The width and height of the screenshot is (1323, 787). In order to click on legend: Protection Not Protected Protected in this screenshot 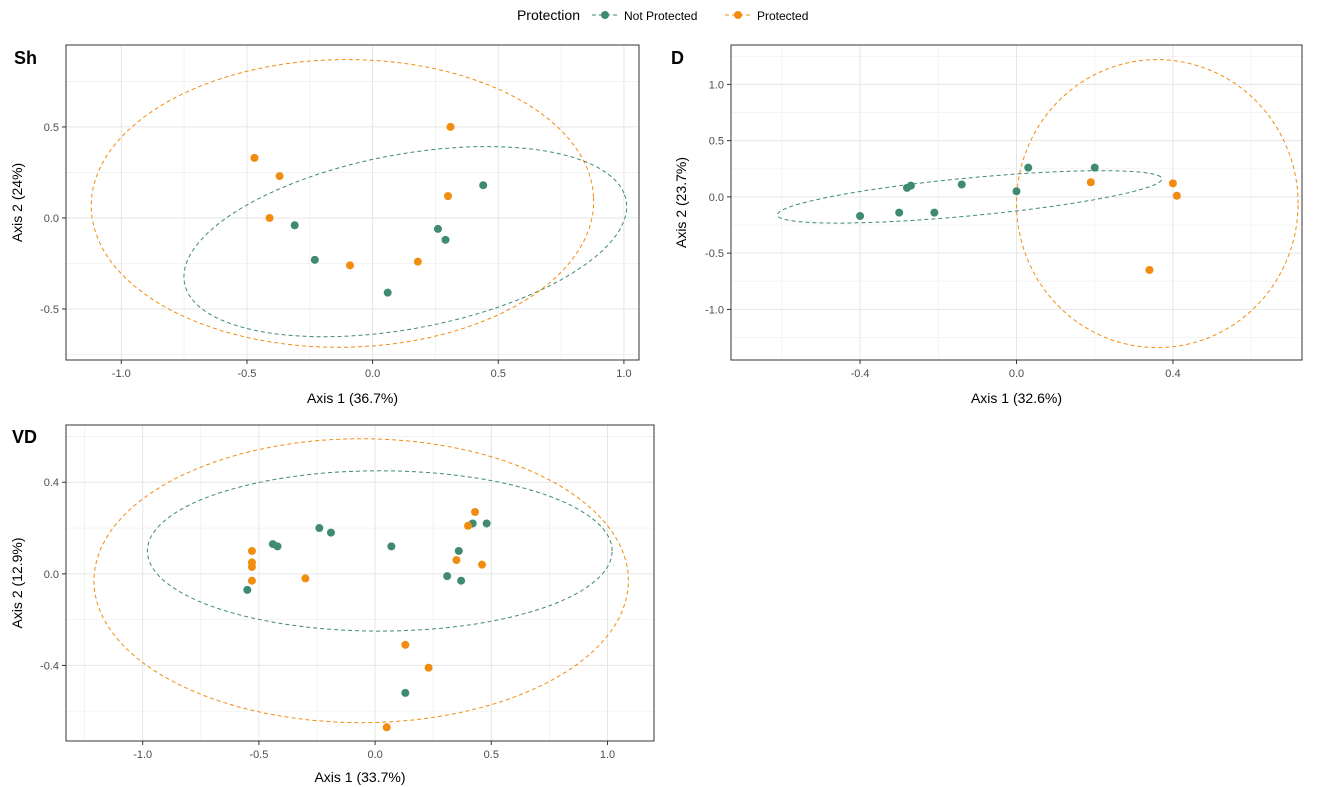, I will do `click(662, 15)`.